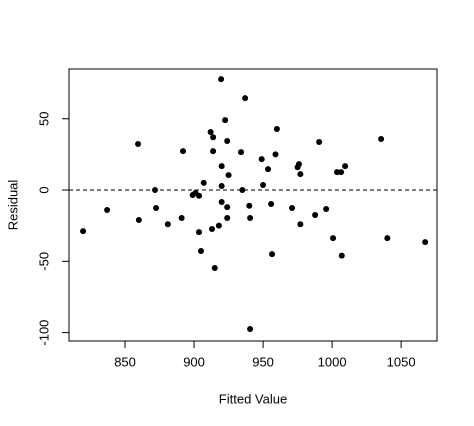  Describe the element at coordinates (332, 361) in the screenshot. I see `x-tick-label: 1000` at that location.